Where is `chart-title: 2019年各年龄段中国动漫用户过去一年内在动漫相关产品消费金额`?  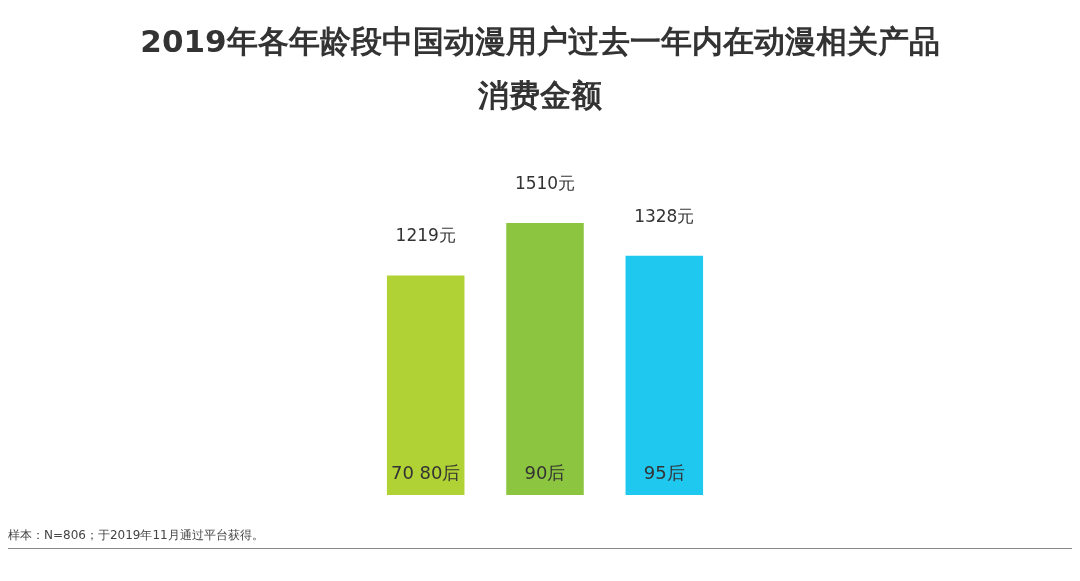
chart-title: 2019年各年龄段中国动漫用户过去一年内在动漫相关产品消费金额 is located at coordinates (540, 68).